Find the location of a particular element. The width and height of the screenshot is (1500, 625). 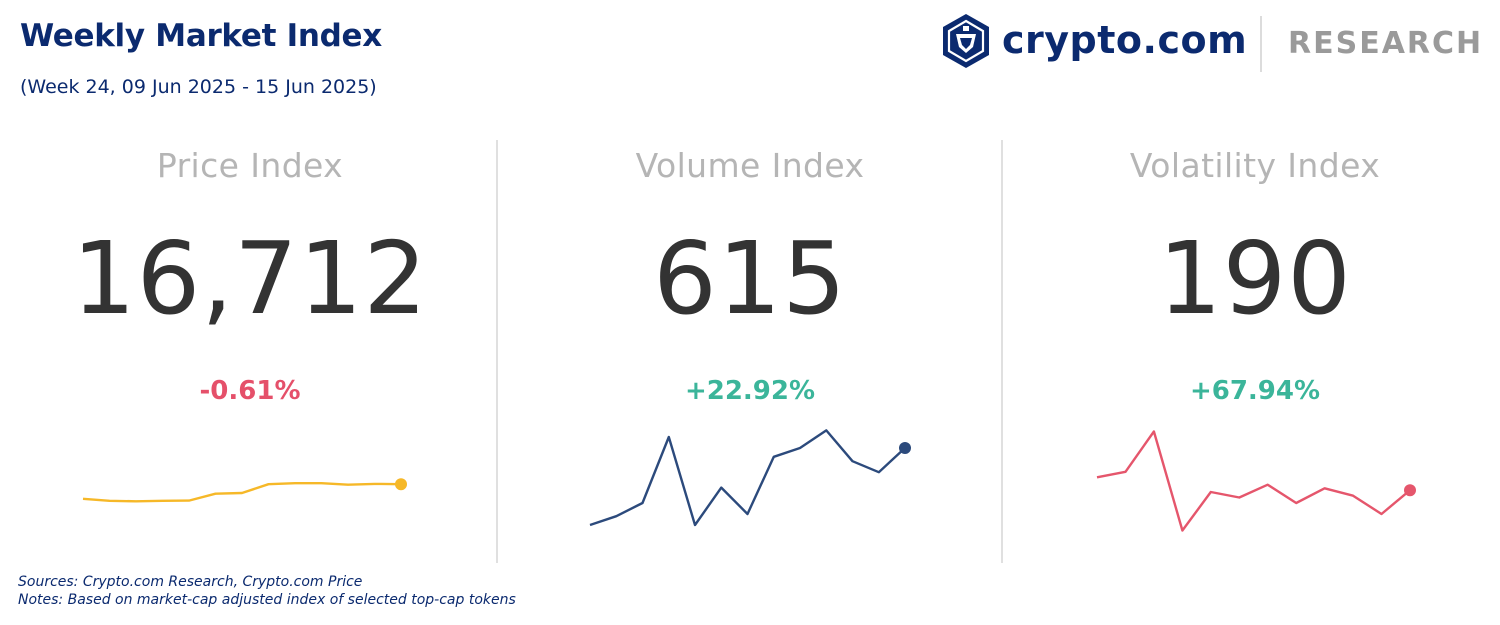

price-index-value: 16,712 is located at coordinates (250, 278).